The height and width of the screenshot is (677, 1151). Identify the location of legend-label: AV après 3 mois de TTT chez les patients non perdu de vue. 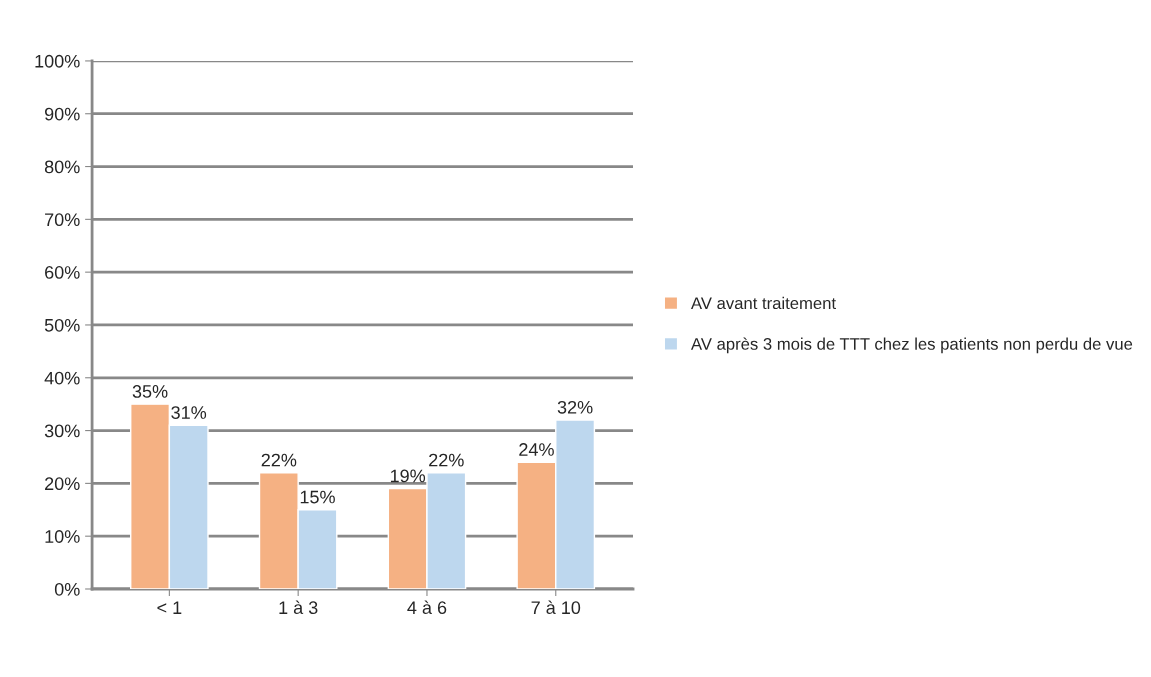
(911, 345).